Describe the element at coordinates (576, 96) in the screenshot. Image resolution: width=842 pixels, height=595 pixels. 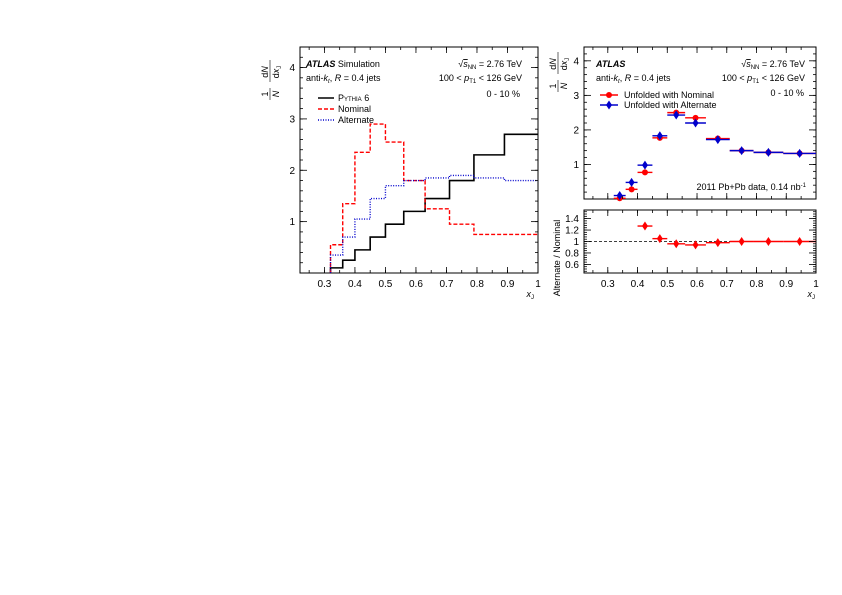
I see `rt-y-tick-label: 3` at that location.